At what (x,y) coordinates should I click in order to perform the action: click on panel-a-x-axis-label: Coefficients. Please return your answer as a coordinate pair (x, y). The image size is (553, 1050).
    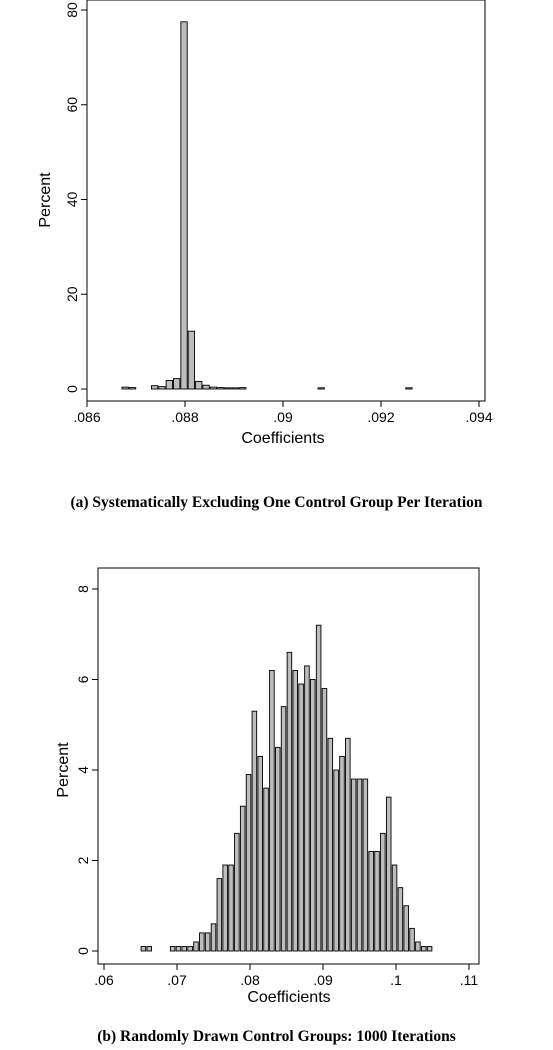
    Looking at the image, I should click on (282, 438).